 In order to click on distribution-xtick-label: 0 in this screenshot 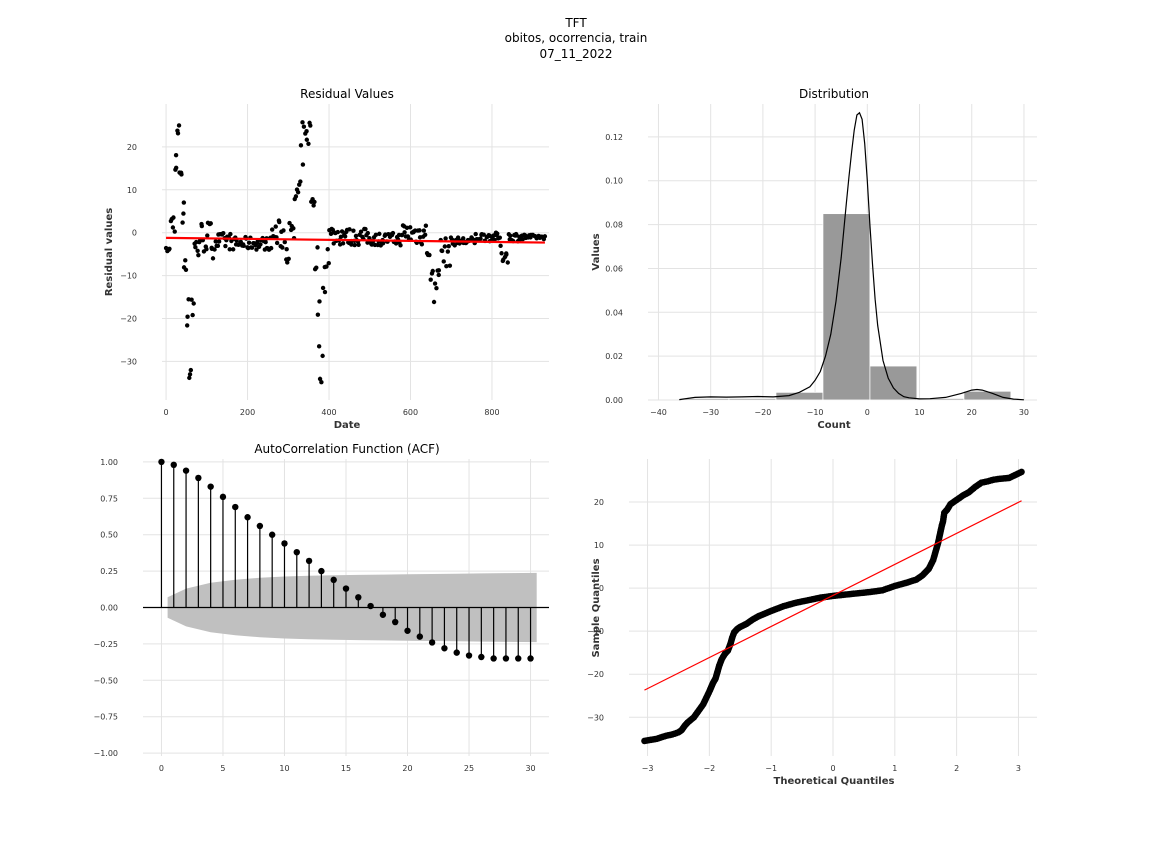, I will do `click(867, 412)`.